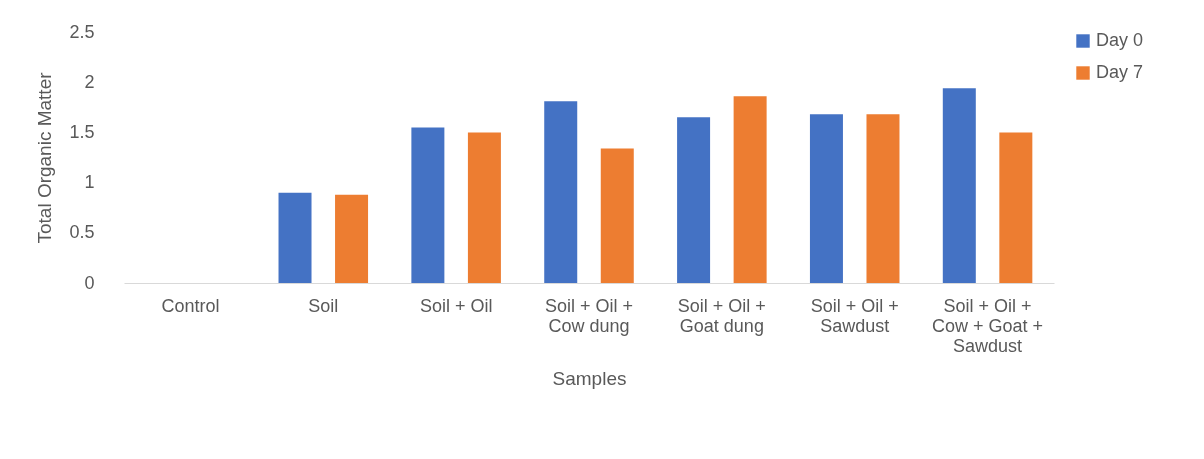 The height and width of the screenshot is (459, 1204). I want to click on legend-label: Day 0, so click(1120, 40).